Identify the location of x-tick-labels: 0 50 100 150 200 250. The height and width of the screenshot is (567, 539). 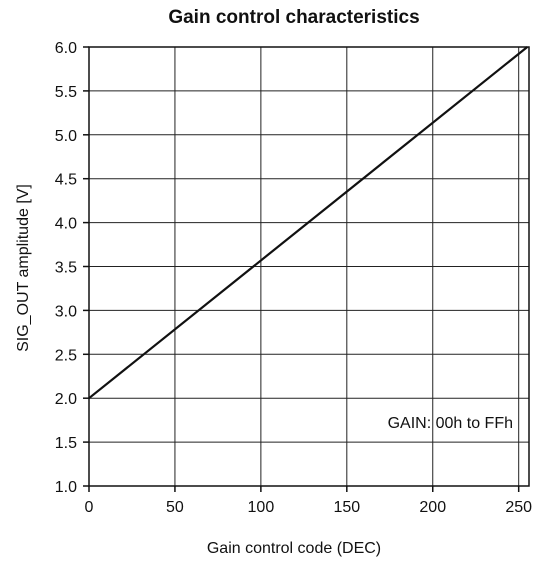
(308, 501).